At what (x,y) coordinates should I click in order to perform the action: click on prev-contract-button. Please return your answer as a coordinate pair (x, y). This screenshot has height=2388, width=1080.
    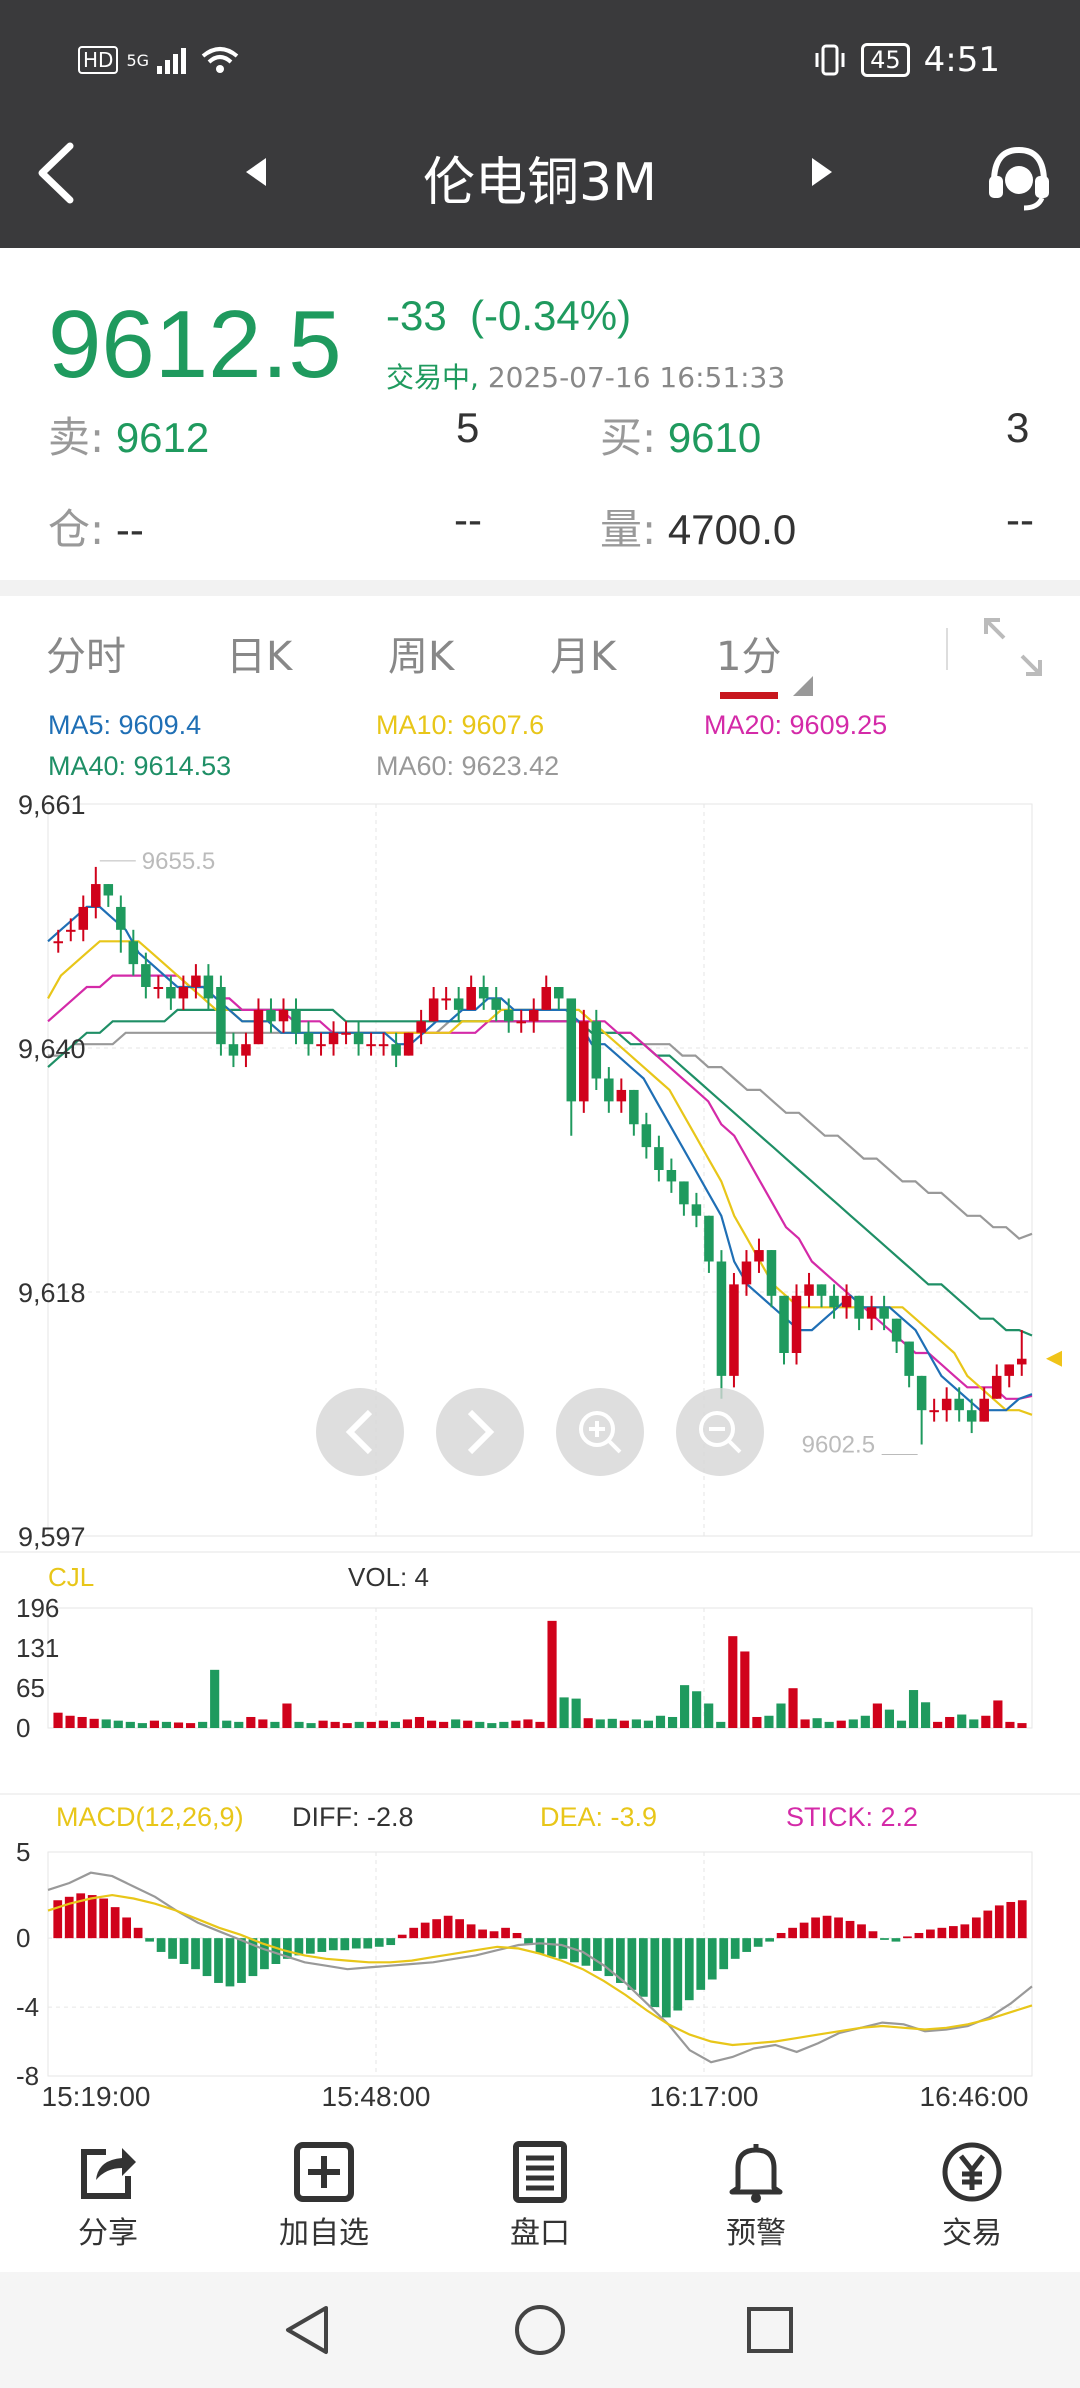
    Looking at the image, I should click on (256, 172).